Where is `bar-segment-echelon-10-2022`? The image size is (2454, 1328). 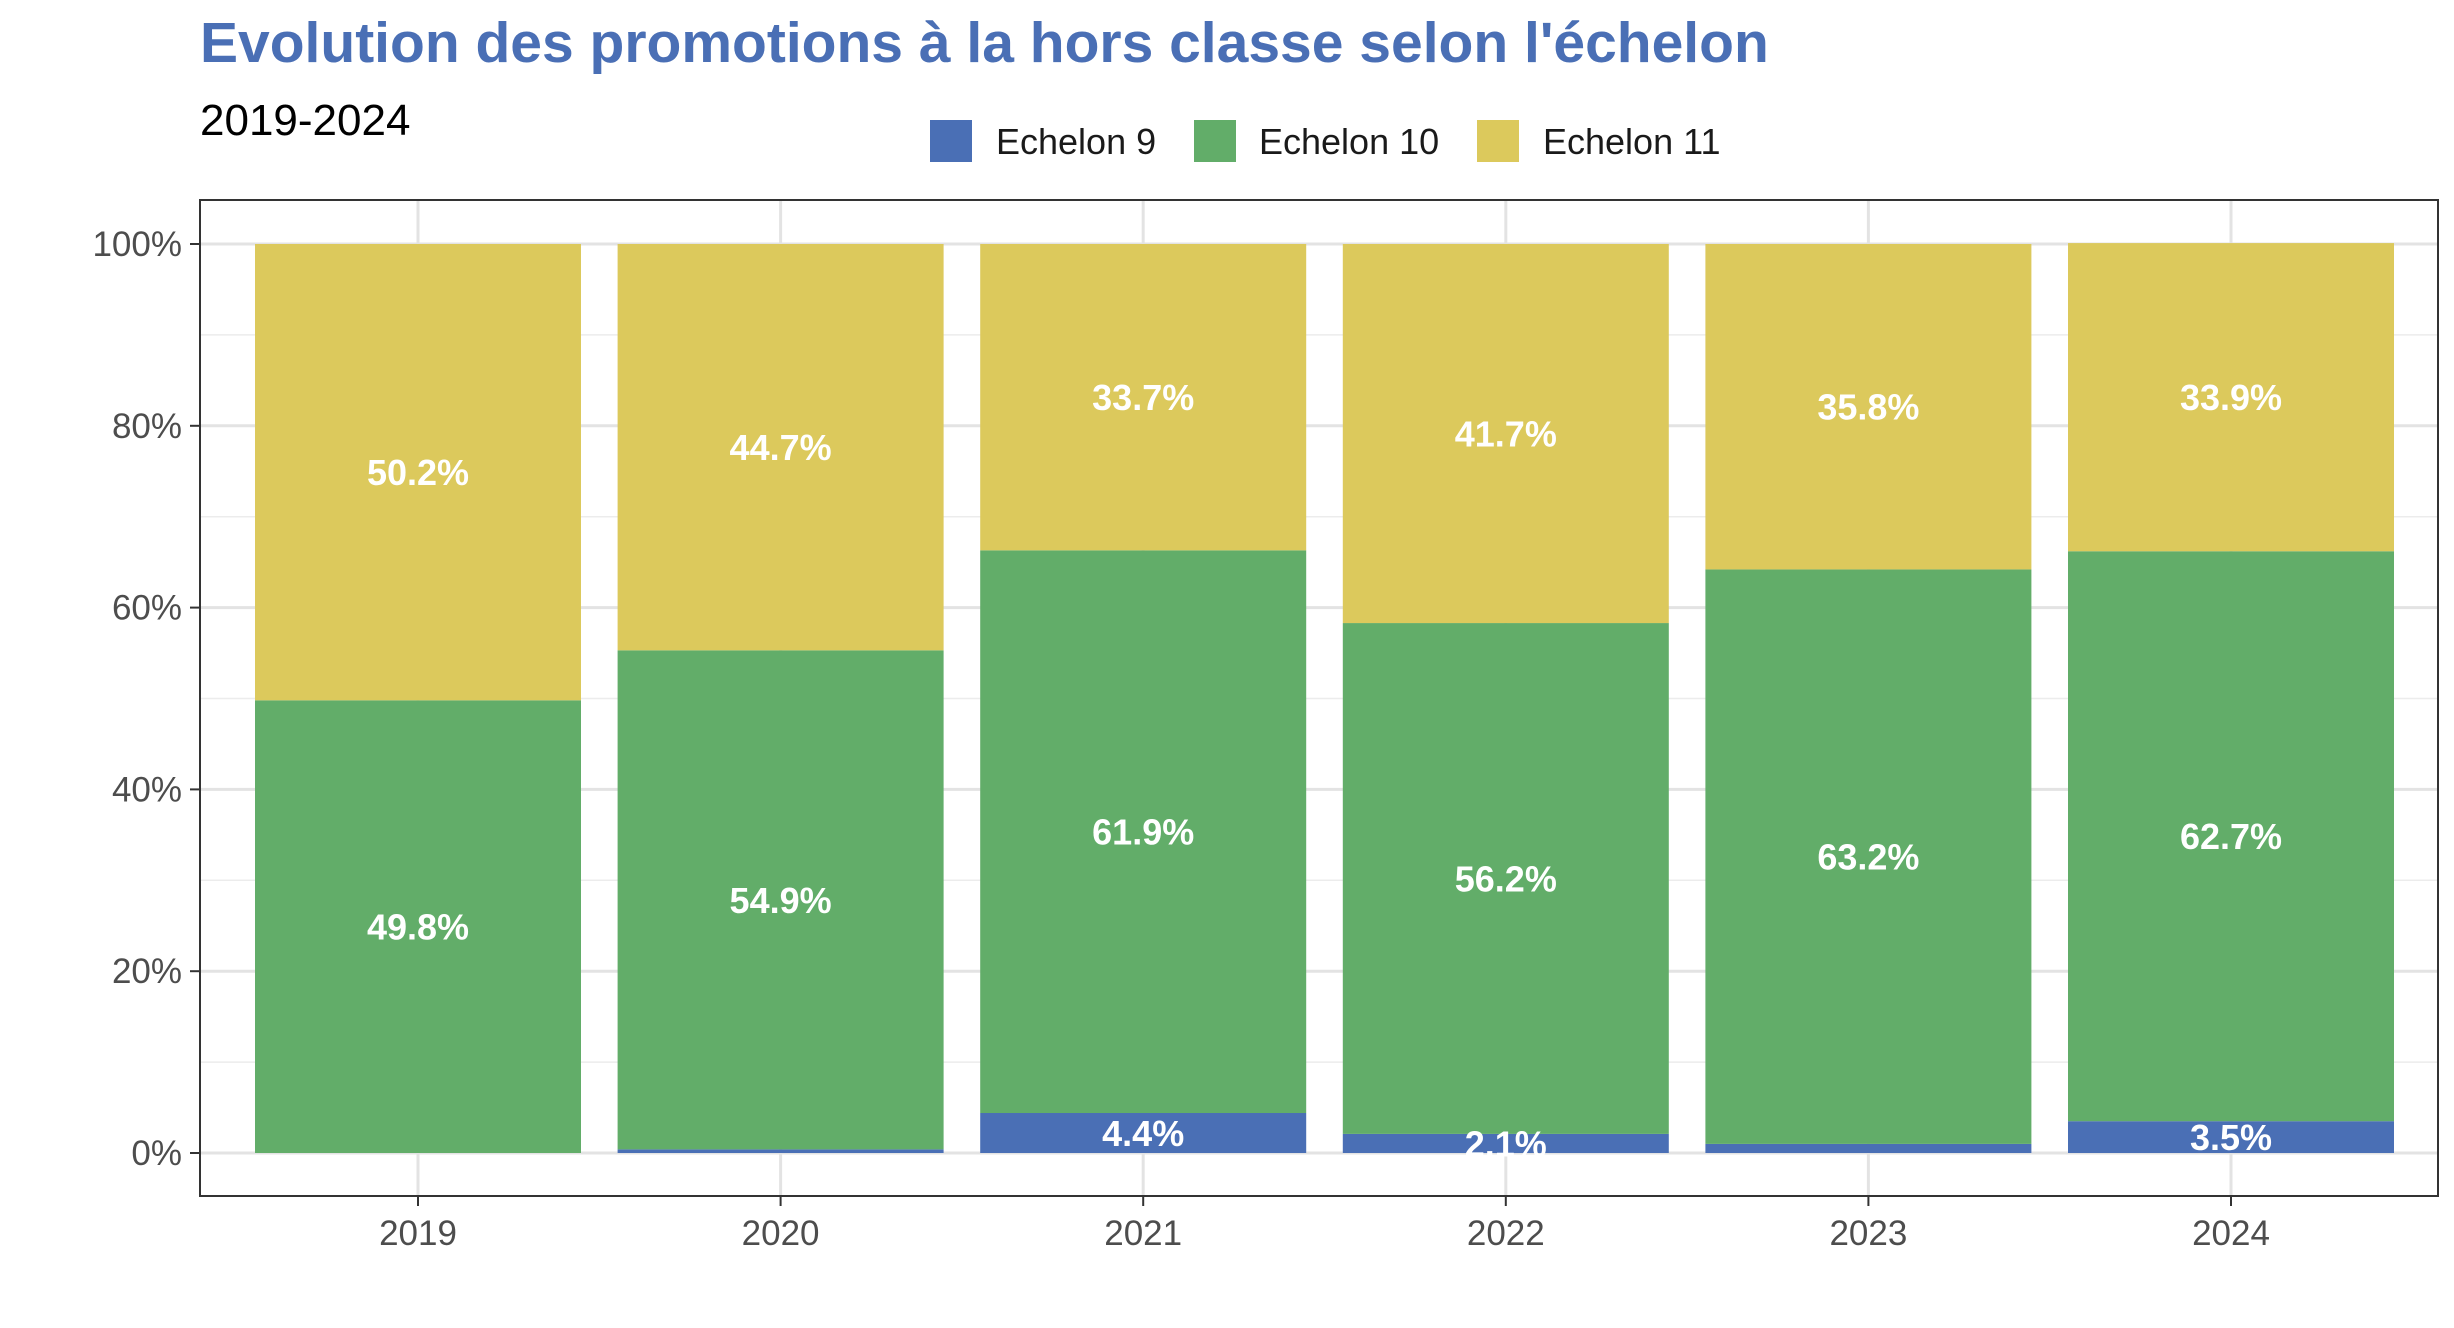 bar-segment-echelon-10-2022 is located at coordinates (1505, 878).